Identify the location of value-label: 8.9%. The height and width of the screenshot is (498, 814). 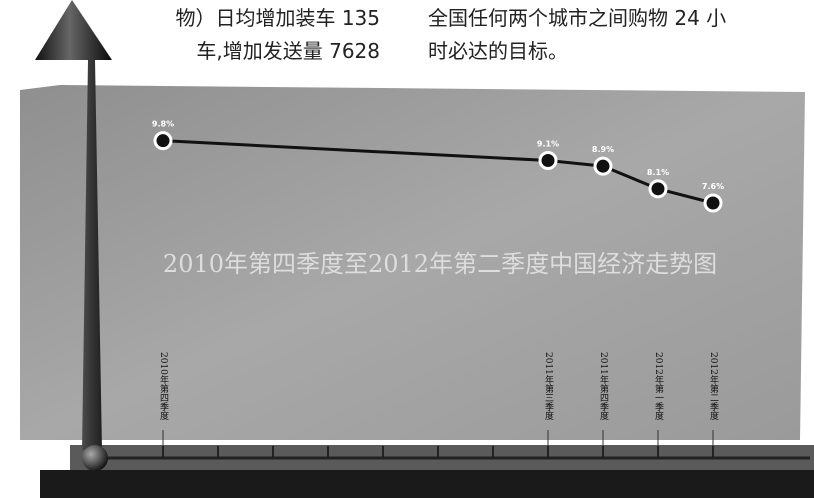
(603, 149).